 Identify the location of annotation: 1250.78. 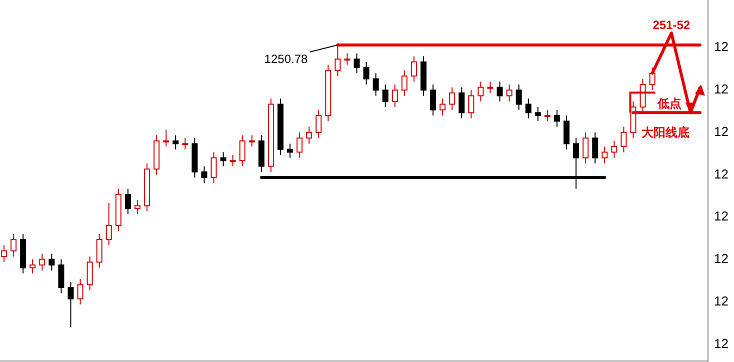
(286, 59).